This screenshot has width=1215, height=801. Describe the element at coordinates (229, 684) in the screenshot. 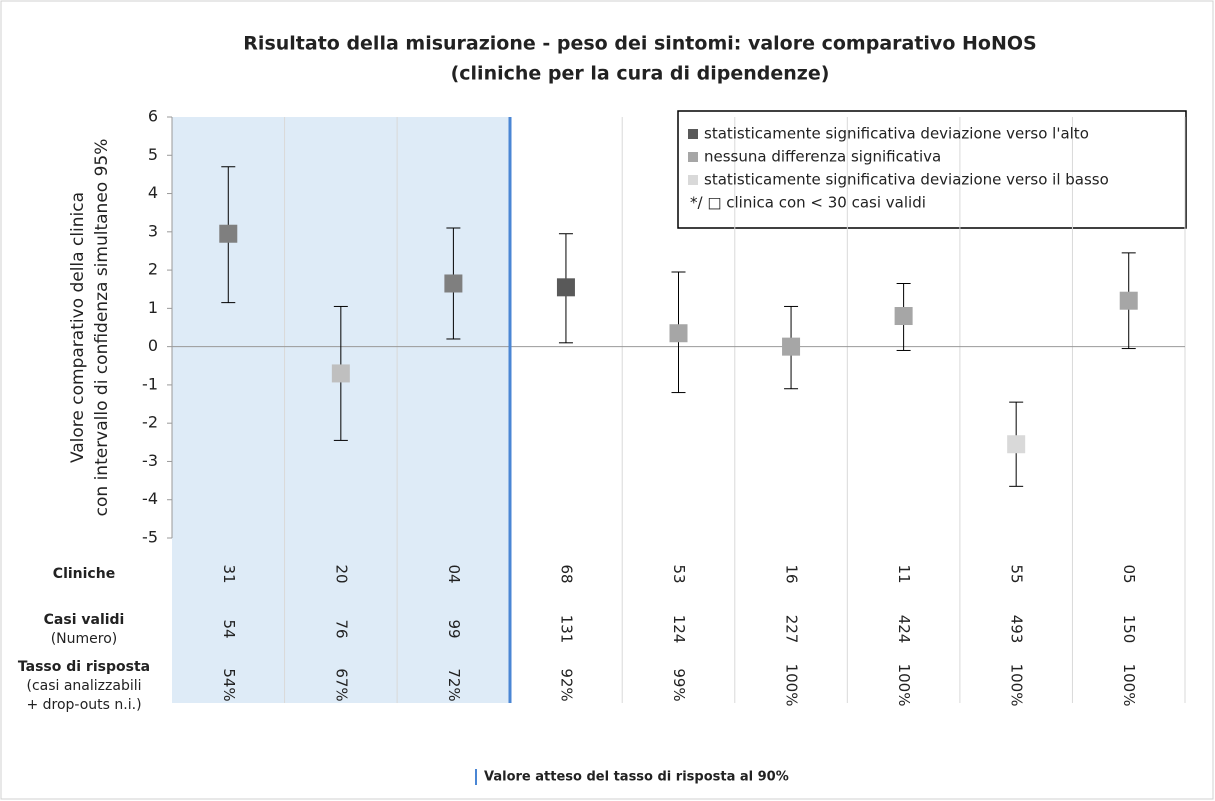

I see `table-cell: 54%` at that location.